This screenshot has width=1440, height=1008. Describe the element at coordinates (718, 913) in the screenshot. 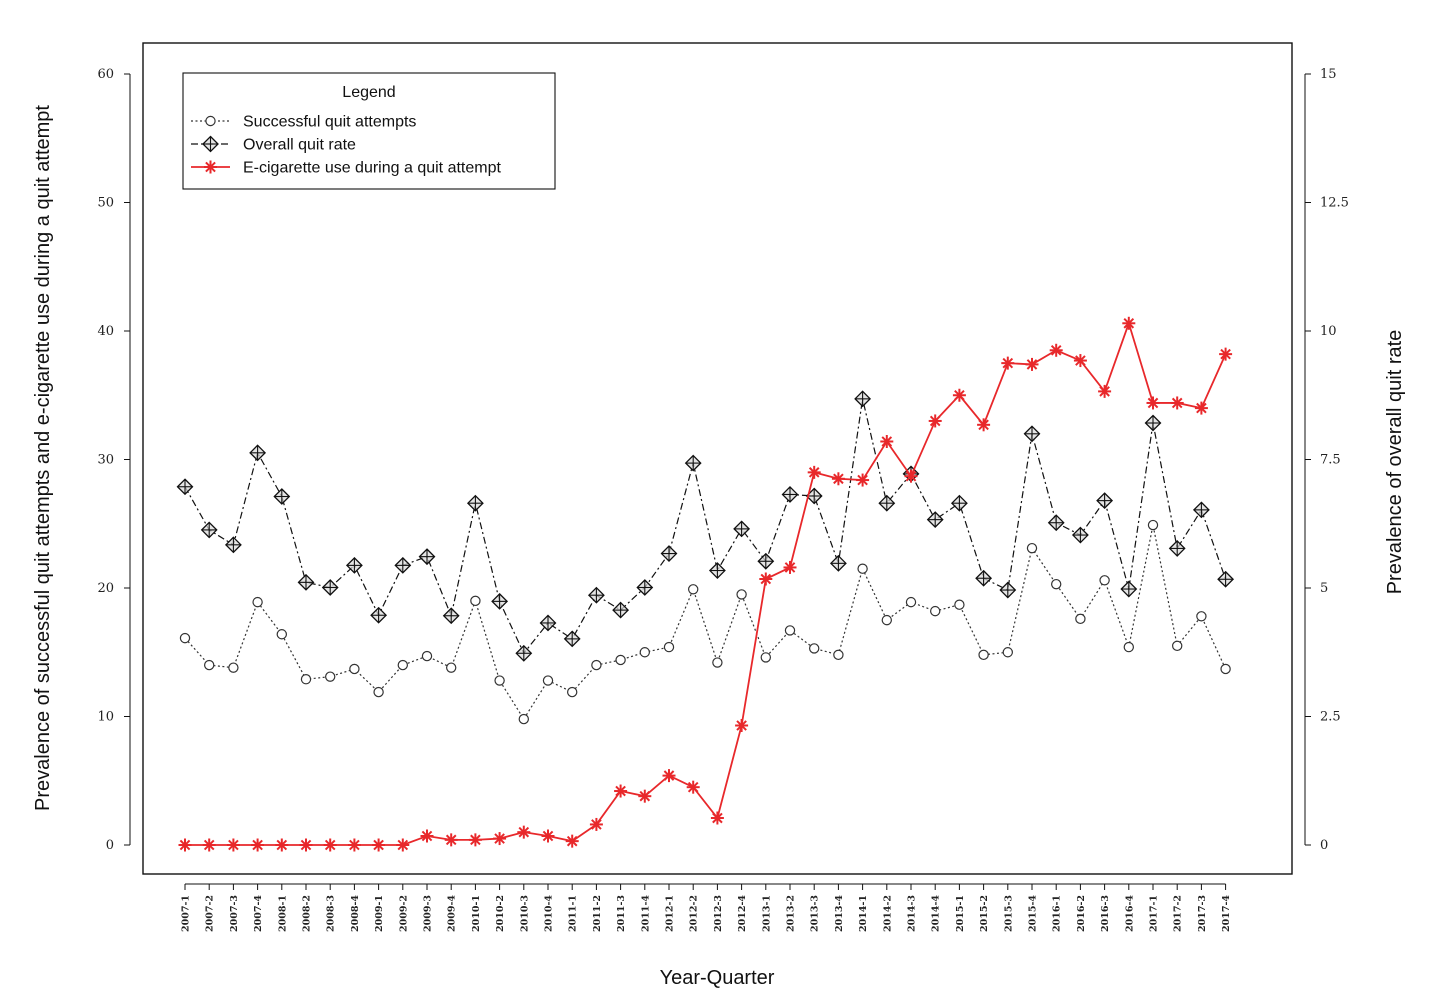

I see `x-tick-label: 2012-3` at that location.